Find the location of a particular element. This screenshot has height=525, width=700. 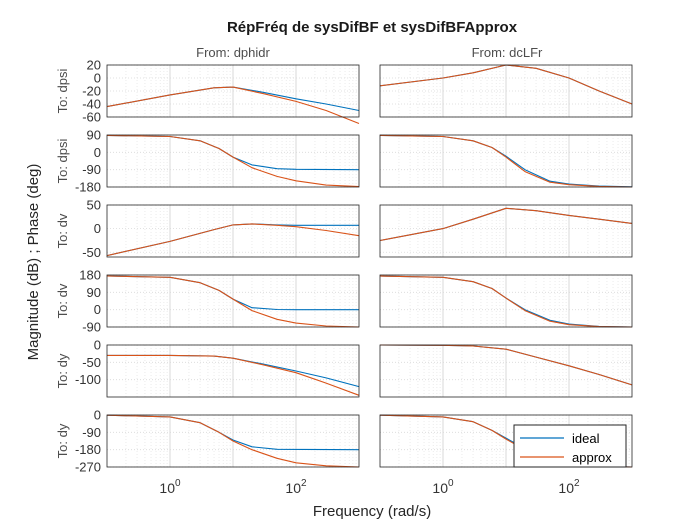

y-tick-label: -100 is located at coordinates (88, 379).